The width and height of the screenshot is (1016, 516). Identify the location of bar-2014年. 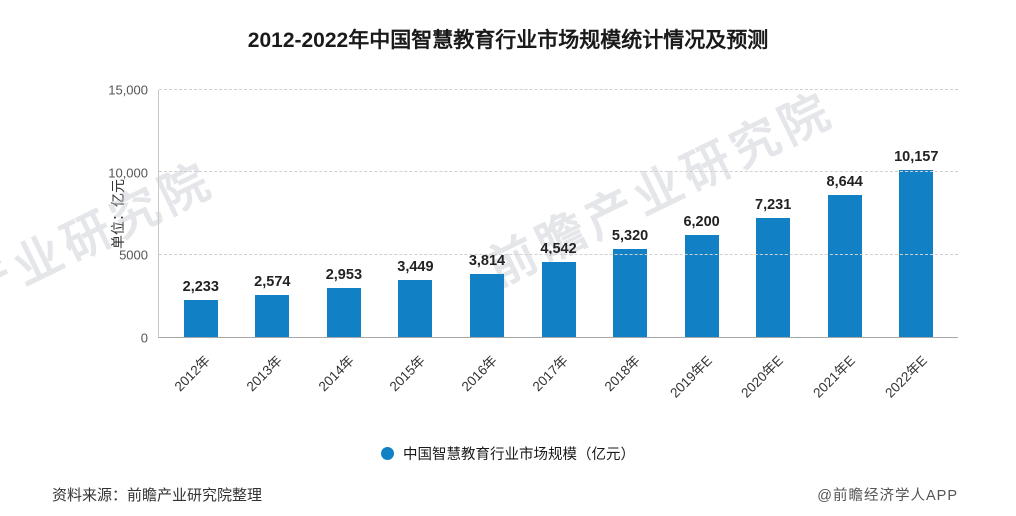
(343, 312).